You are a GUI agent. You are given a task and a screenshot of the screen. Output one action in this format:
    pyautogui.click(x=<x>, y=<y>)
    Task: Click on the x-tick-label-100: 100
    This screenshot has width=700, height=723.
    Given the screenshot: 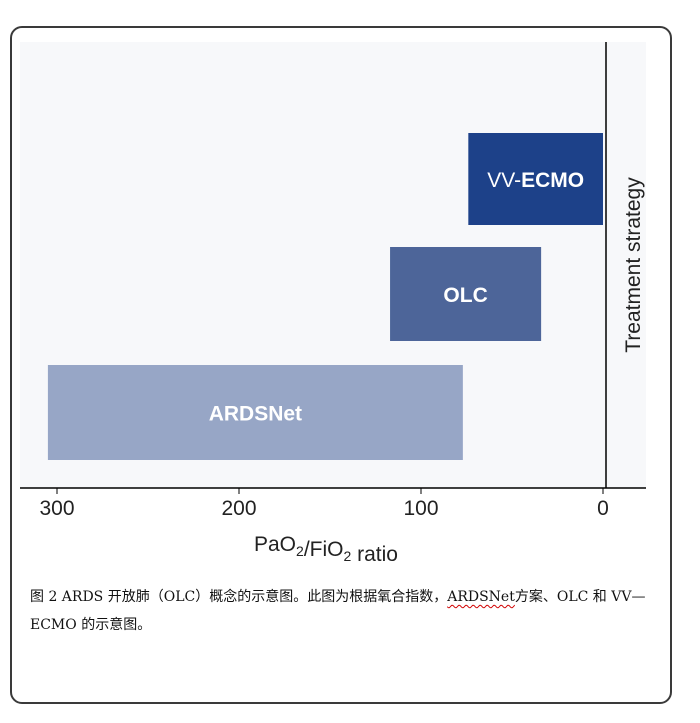 What is the action you would take?
    pyautogui.click(x=420, y=508)
    